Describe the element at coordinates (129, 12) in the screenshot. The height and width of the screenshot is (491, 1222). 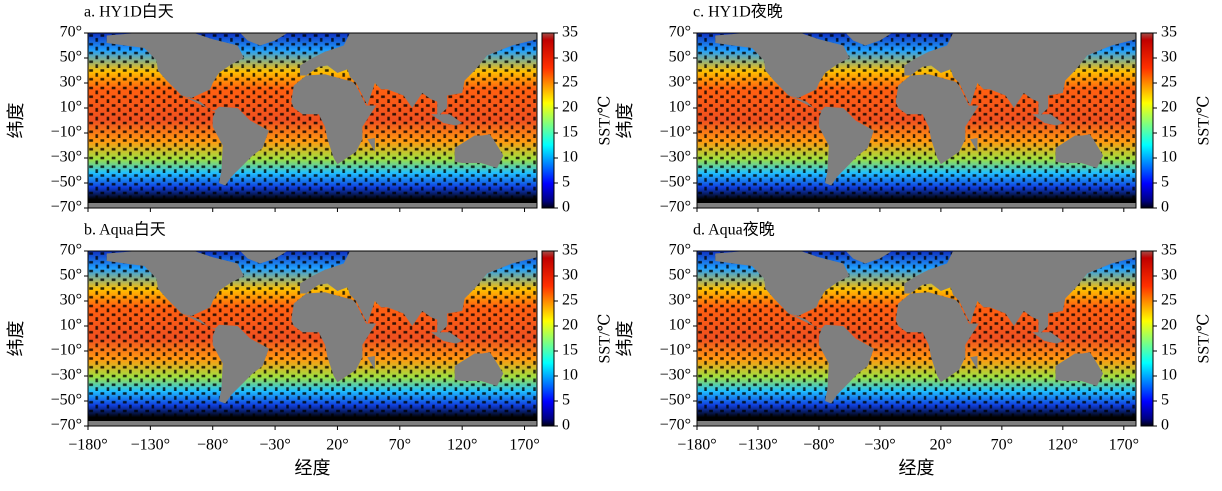
I see `panel-title: a. HY1D白天` at that location.